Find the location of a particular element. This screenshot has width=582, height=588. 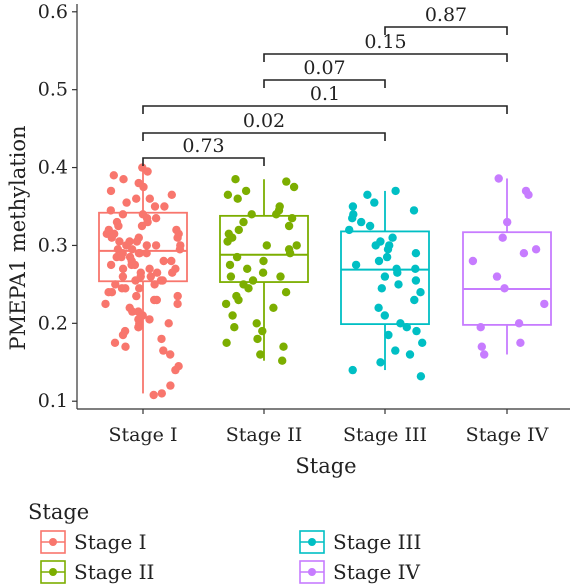

x-axis-title: Stage is located at coordinates (325, 466).